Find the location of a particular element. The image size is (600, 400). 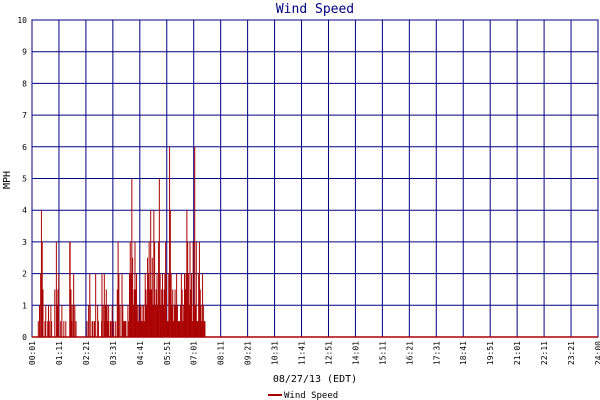

y-tick-label: 6 is located at coordinates (24, 147).